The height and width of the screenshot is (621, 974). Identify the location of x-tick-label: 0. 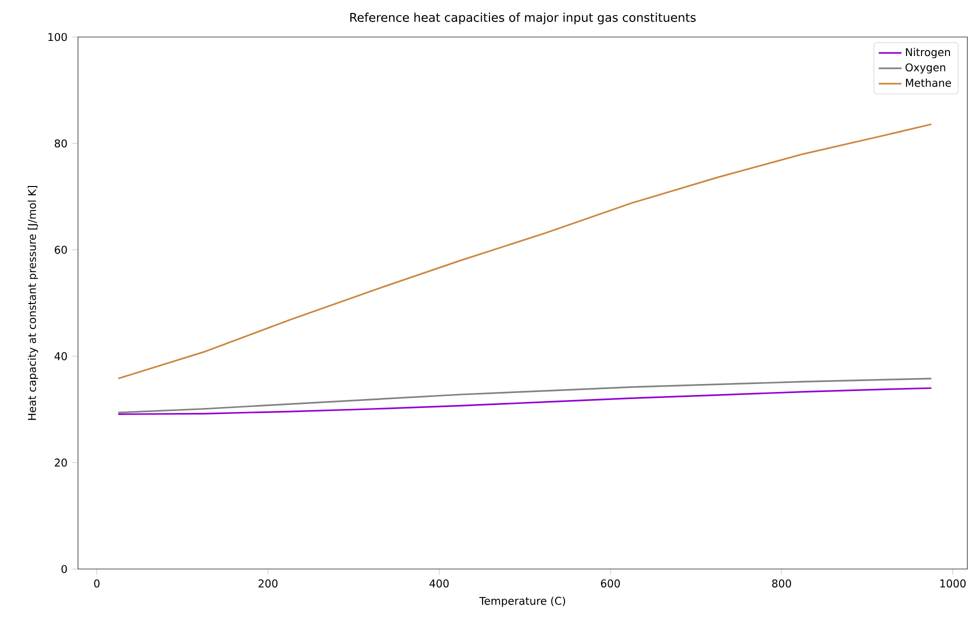
(97, 583).